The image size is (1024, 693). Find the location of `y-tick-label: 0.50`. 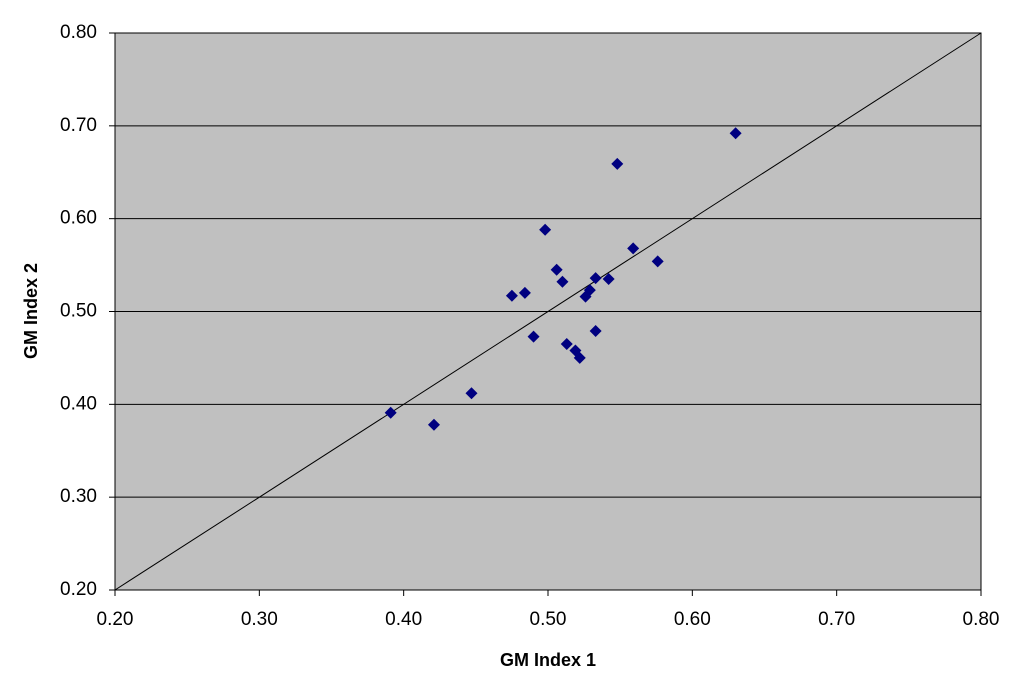

y-tick-label: 0.50 is located at coordinates (78, 311).